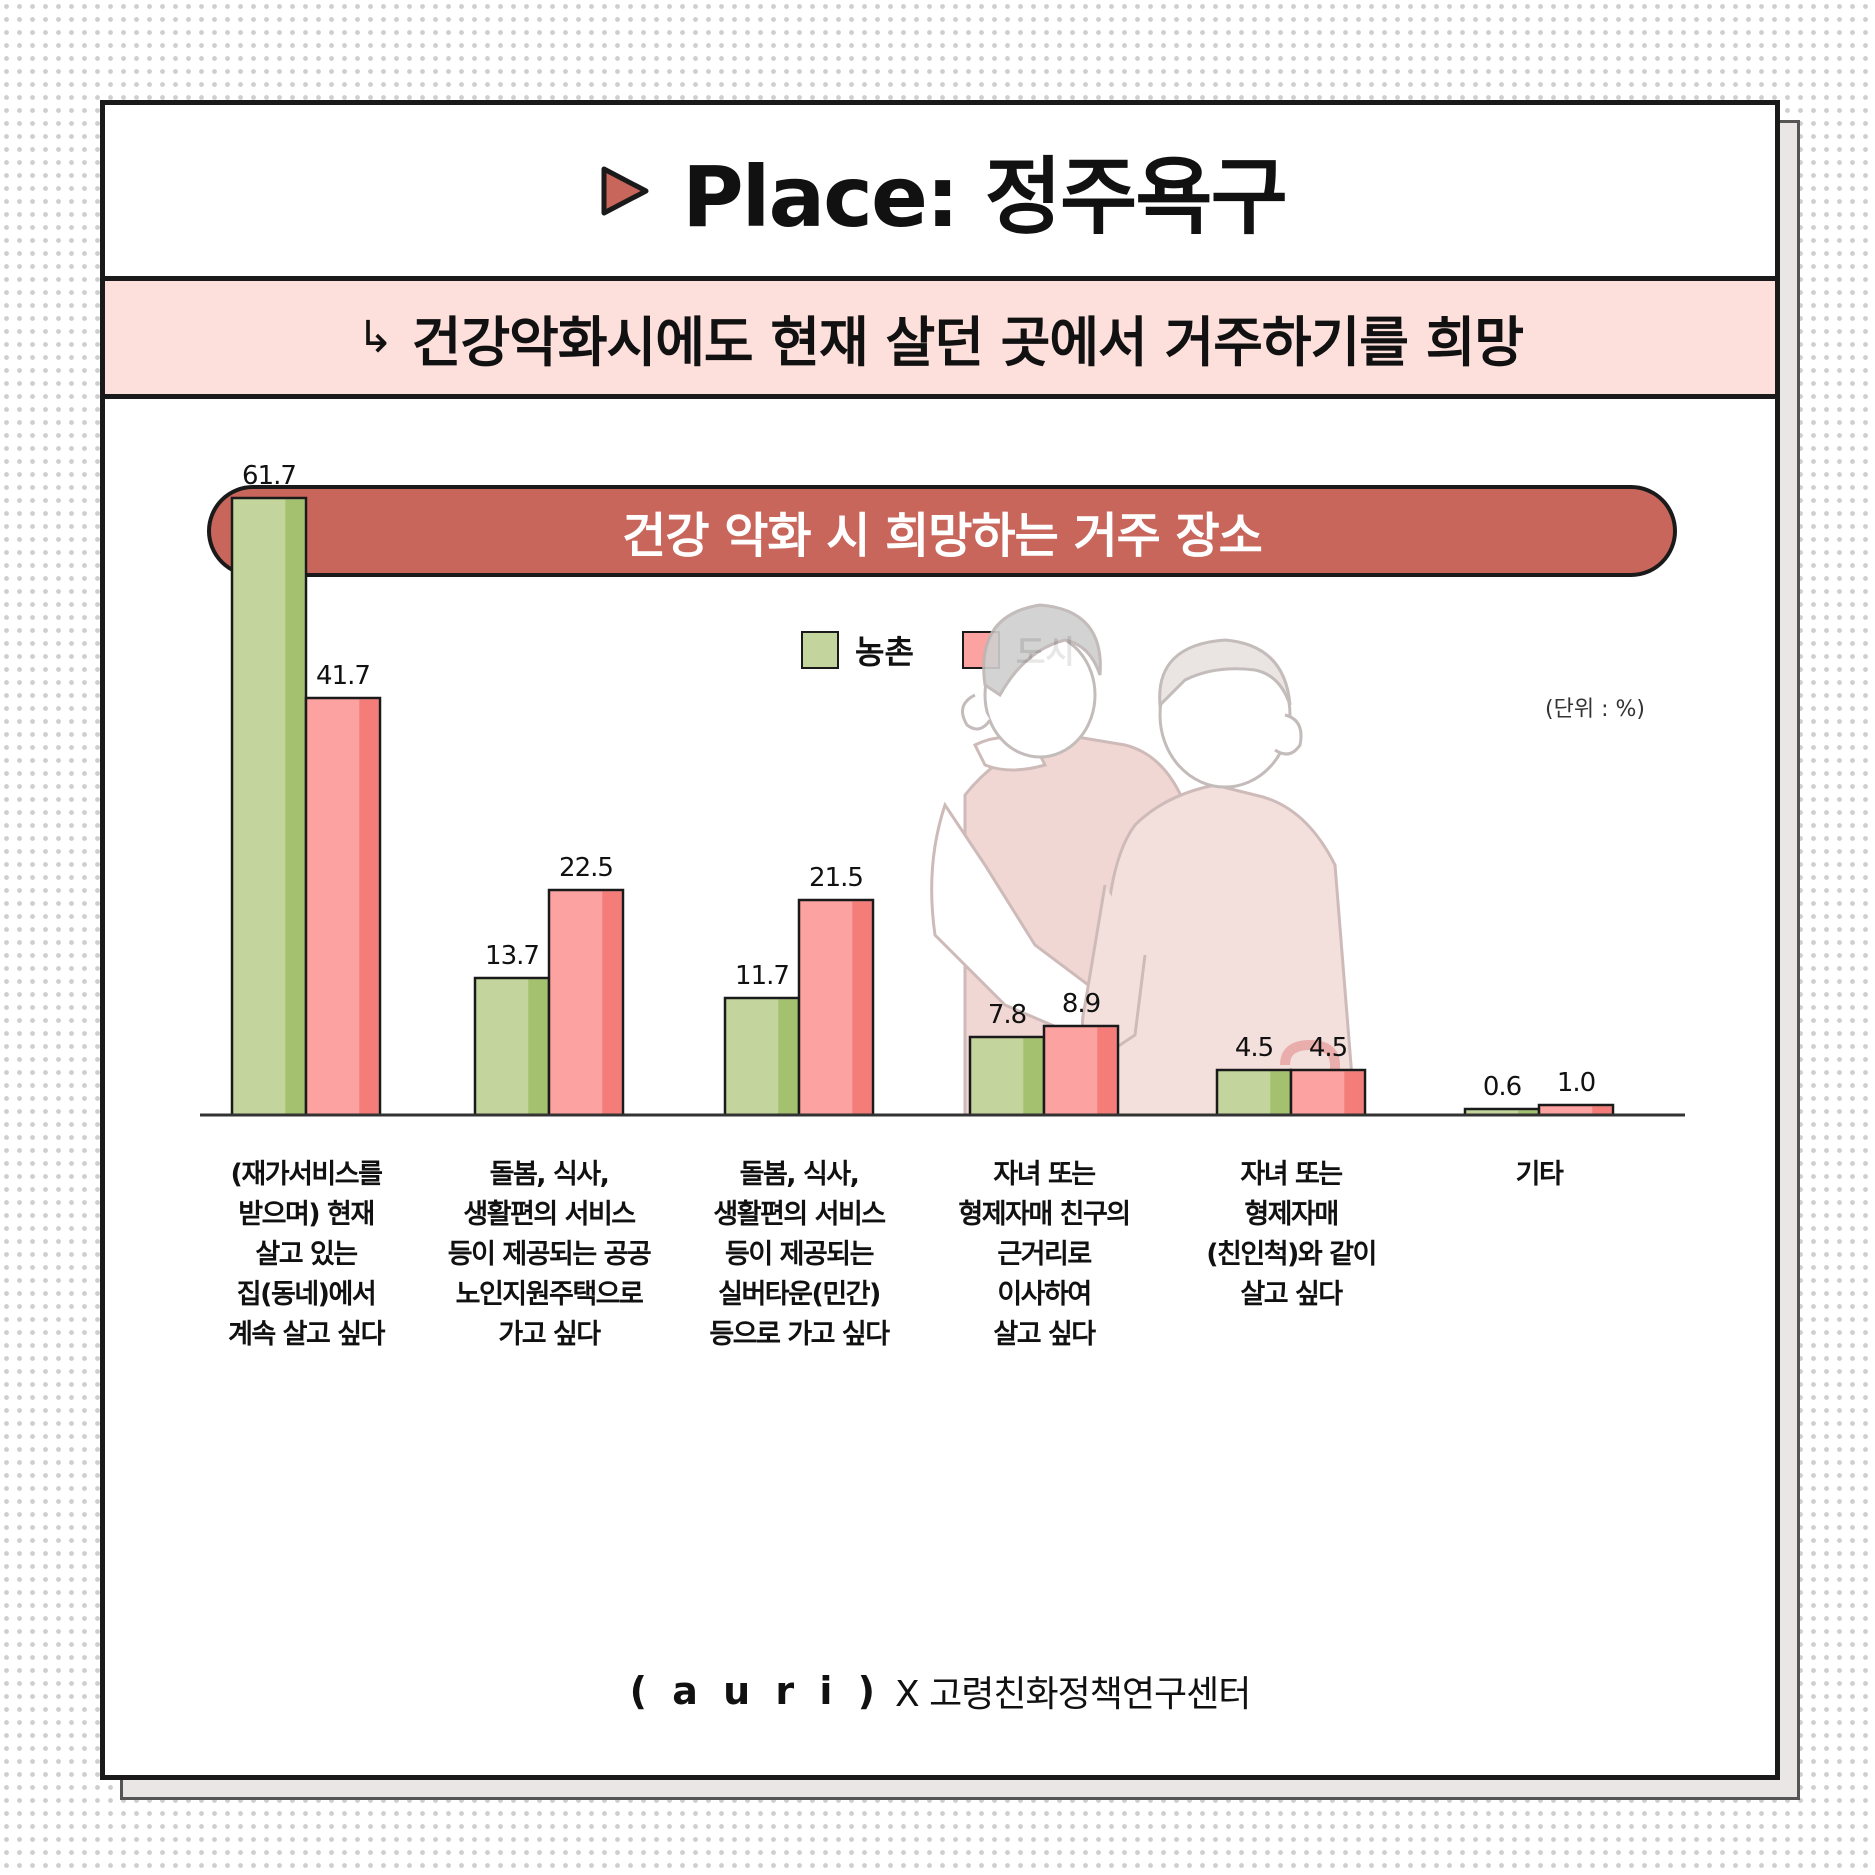  I want to click on value-label-urban-1: 22.5, so click(586, 868).